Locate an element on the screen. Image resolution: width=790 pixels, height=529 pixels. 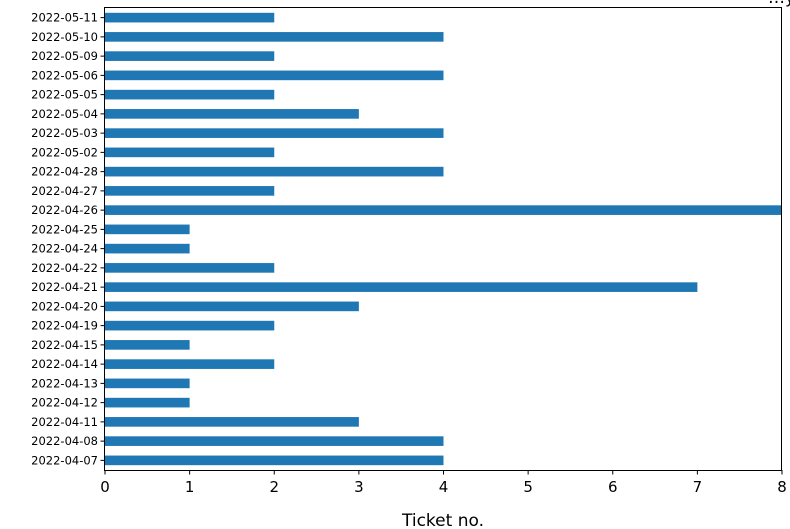
y-tick-label: 2022-04-07 is located at coordinates (64, 460).